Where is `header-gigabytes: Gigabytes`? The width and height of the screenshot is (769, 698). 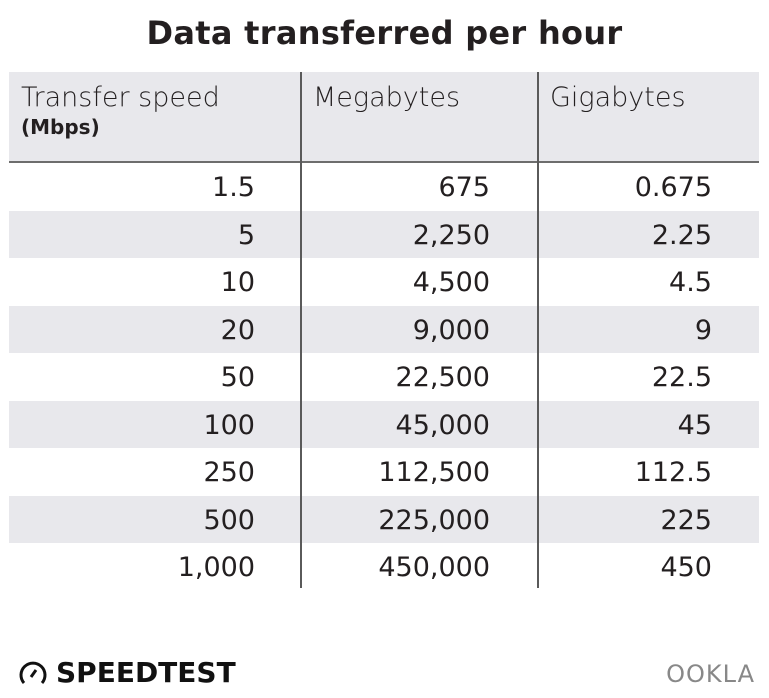
header-gigabytes: Gigabytes is located at coordinates (618, 97).